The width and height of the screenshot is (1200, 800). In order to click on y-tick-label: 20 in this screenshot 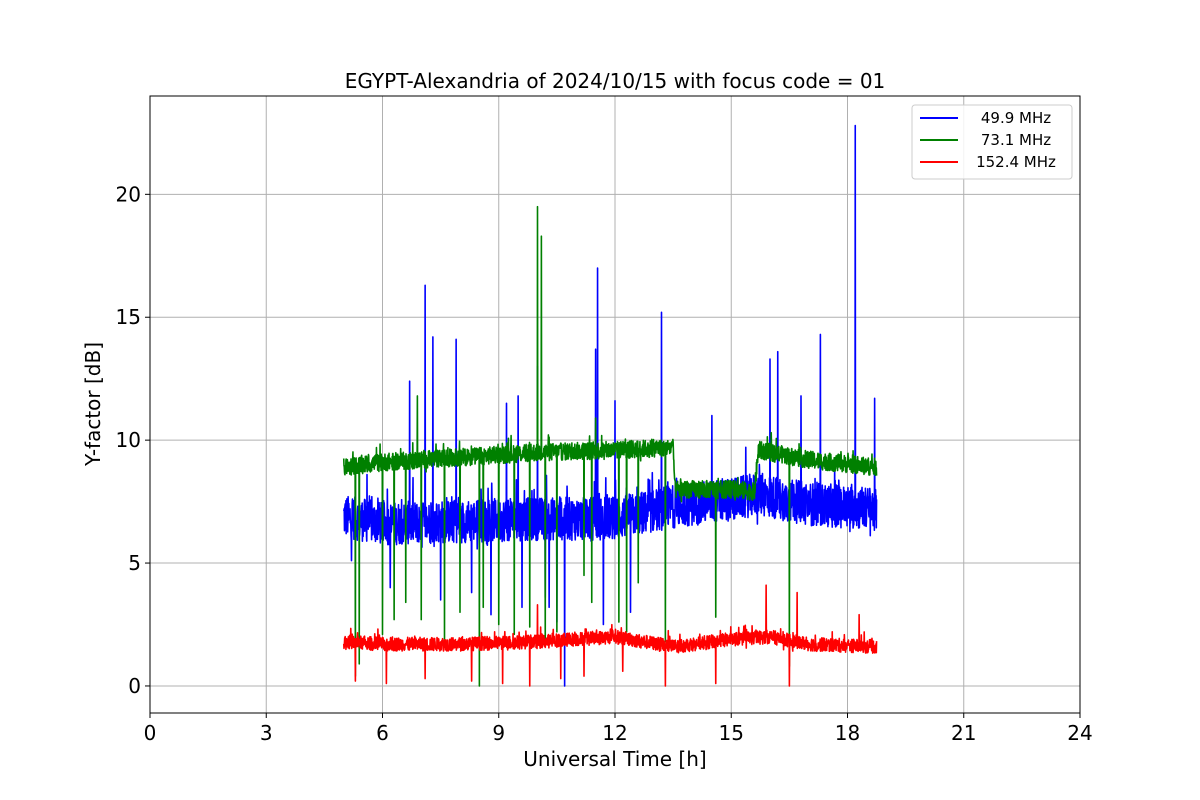, I will do `click(128, 194)`.